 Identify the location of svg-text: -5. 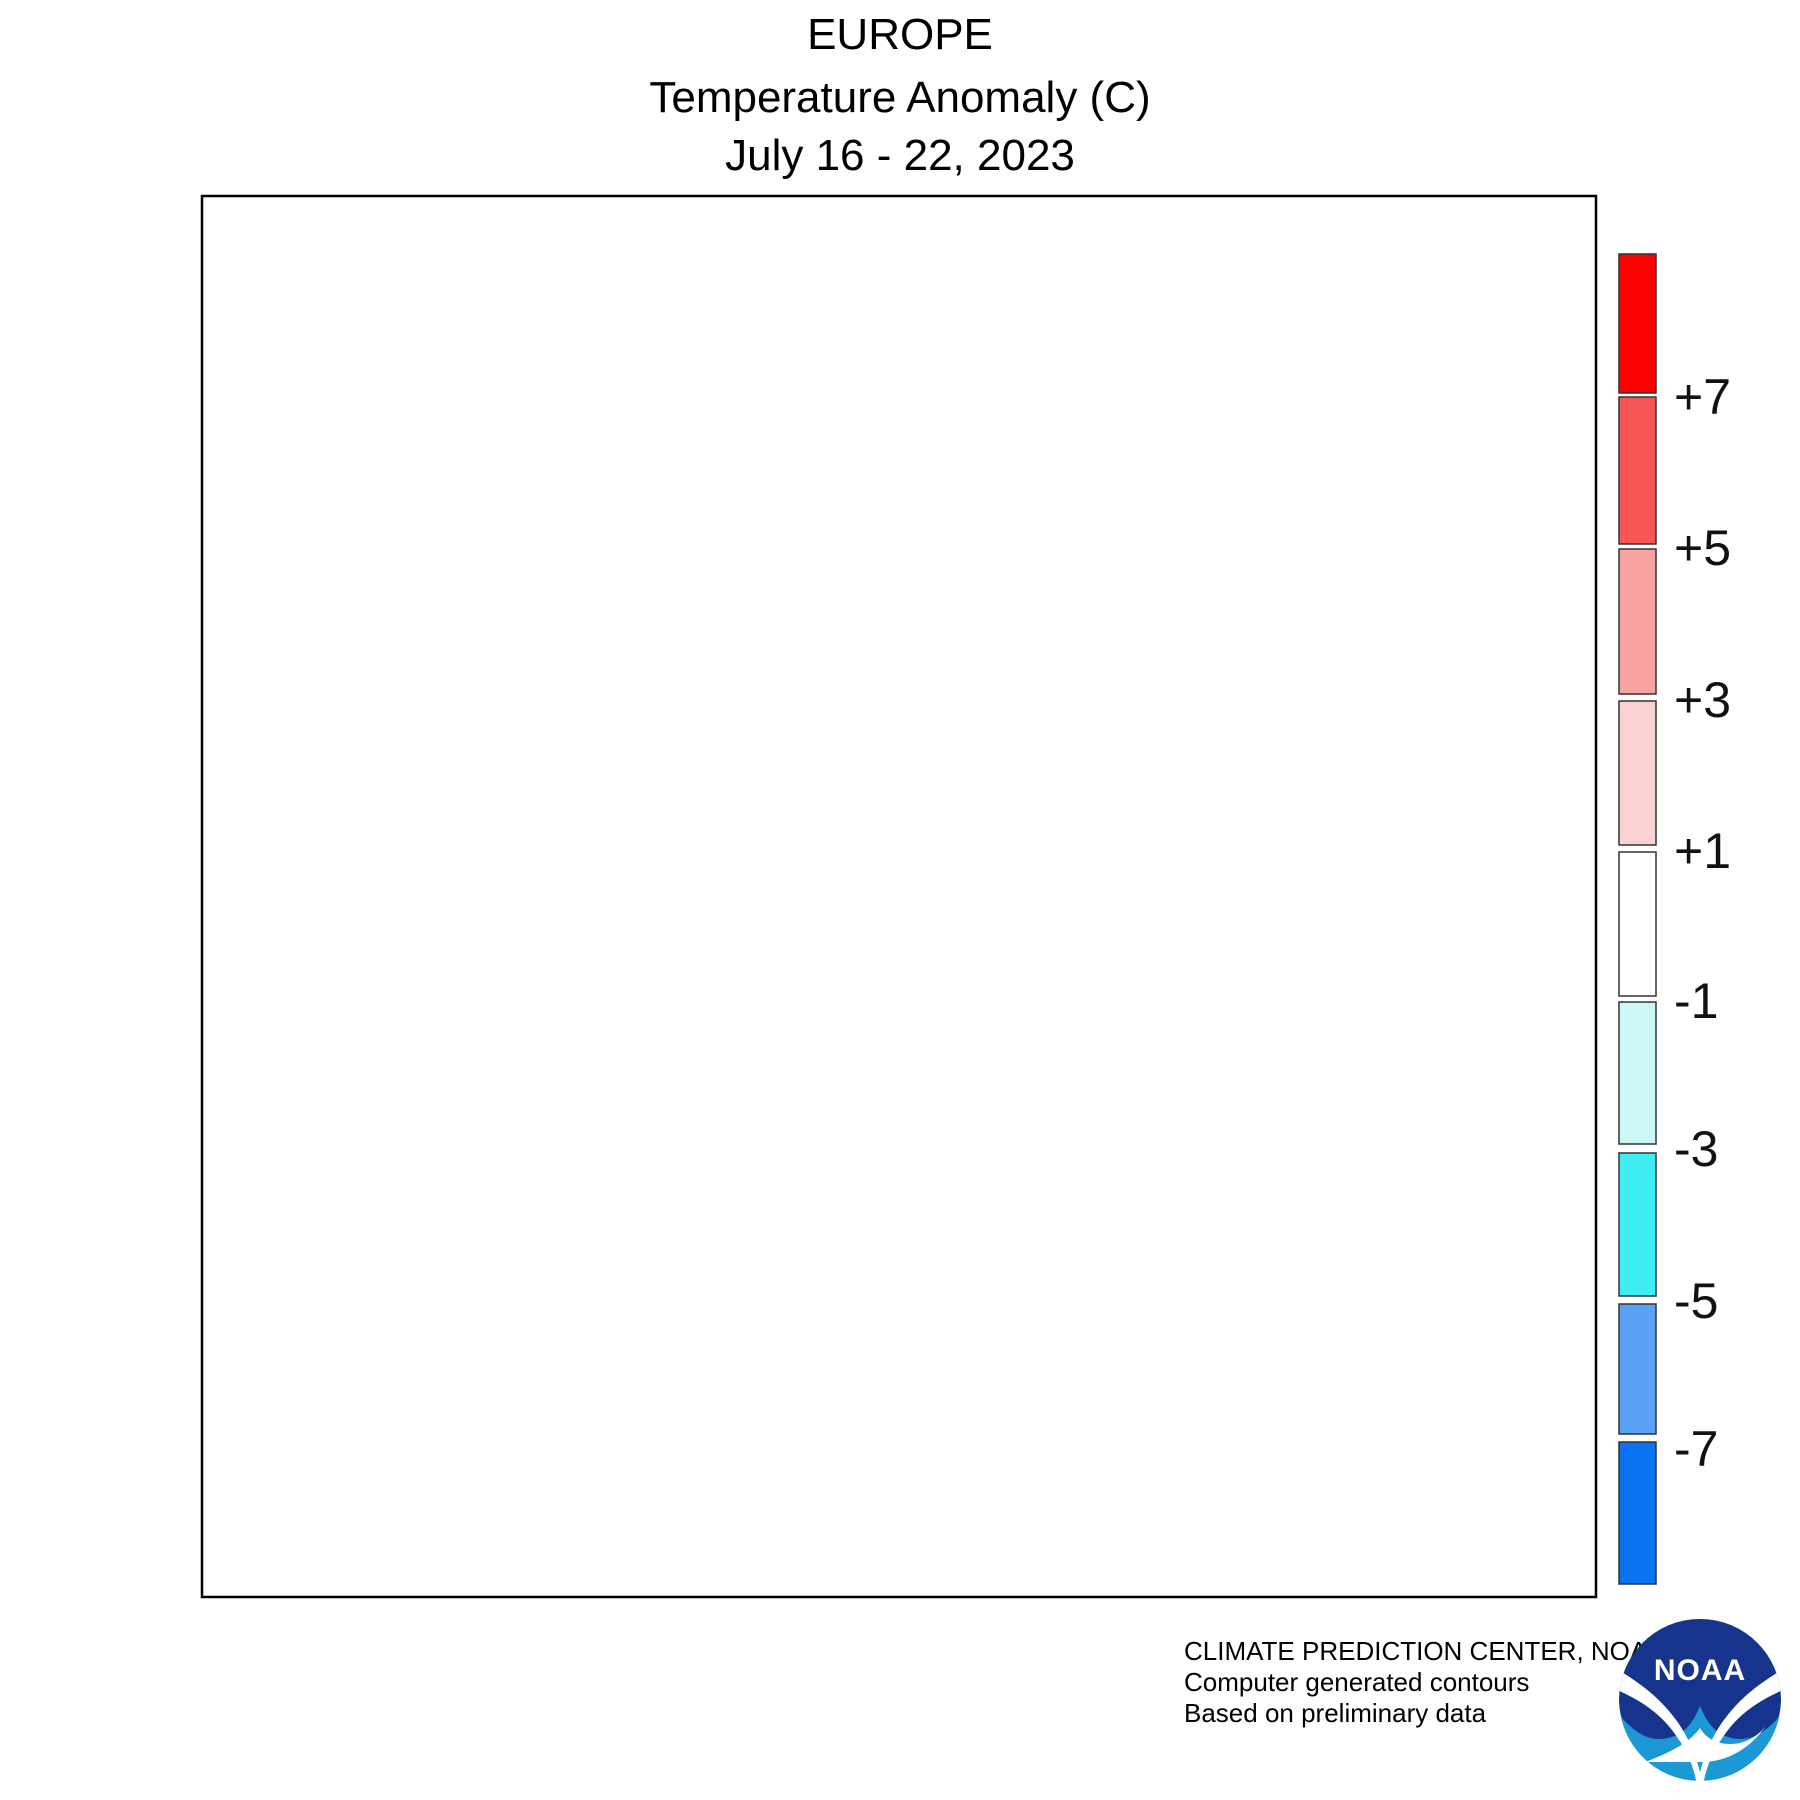
(1696, 1301).